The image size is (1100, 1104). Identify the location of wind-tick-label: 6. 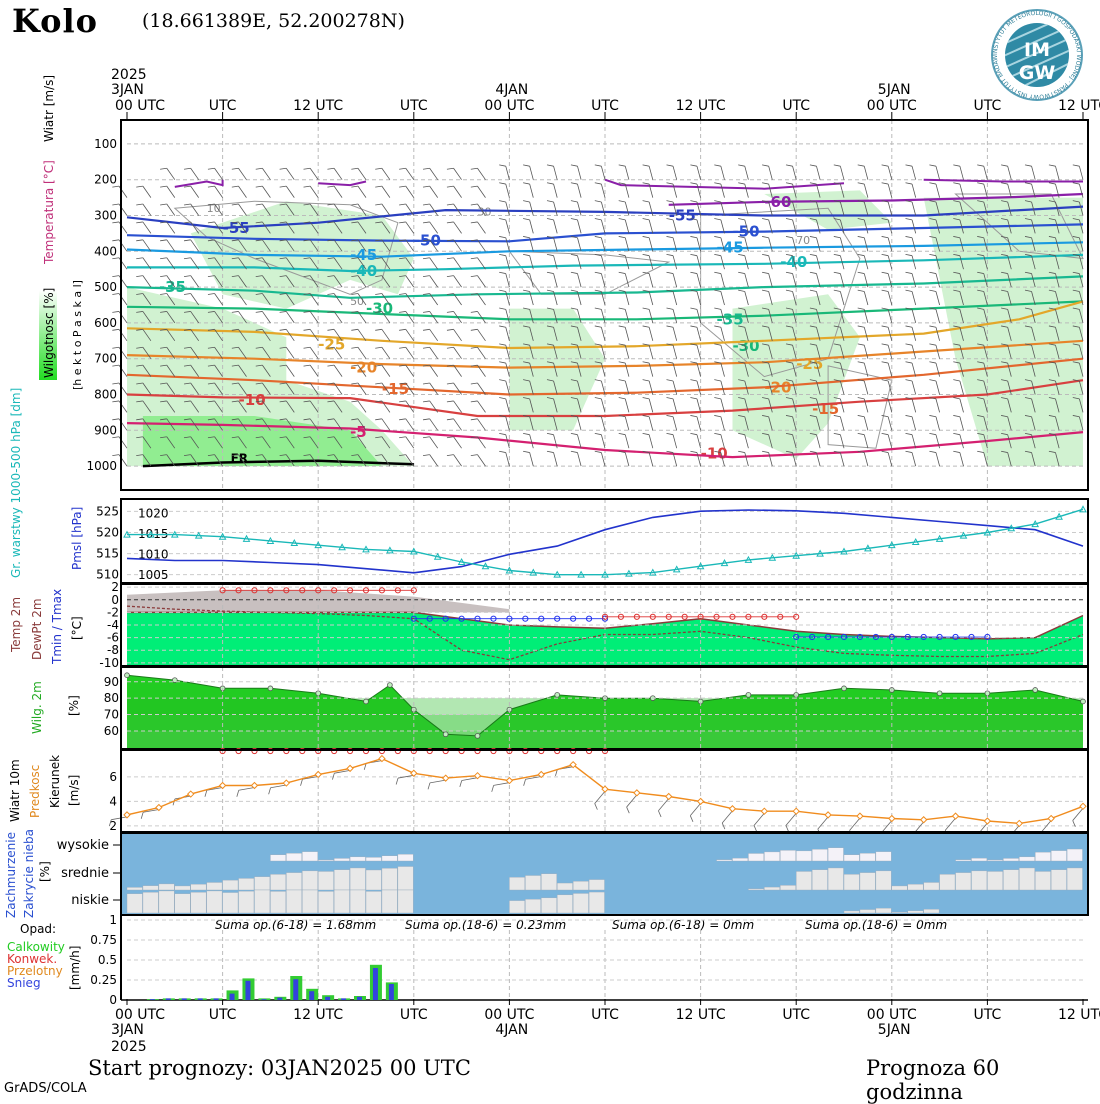
(113, 777).